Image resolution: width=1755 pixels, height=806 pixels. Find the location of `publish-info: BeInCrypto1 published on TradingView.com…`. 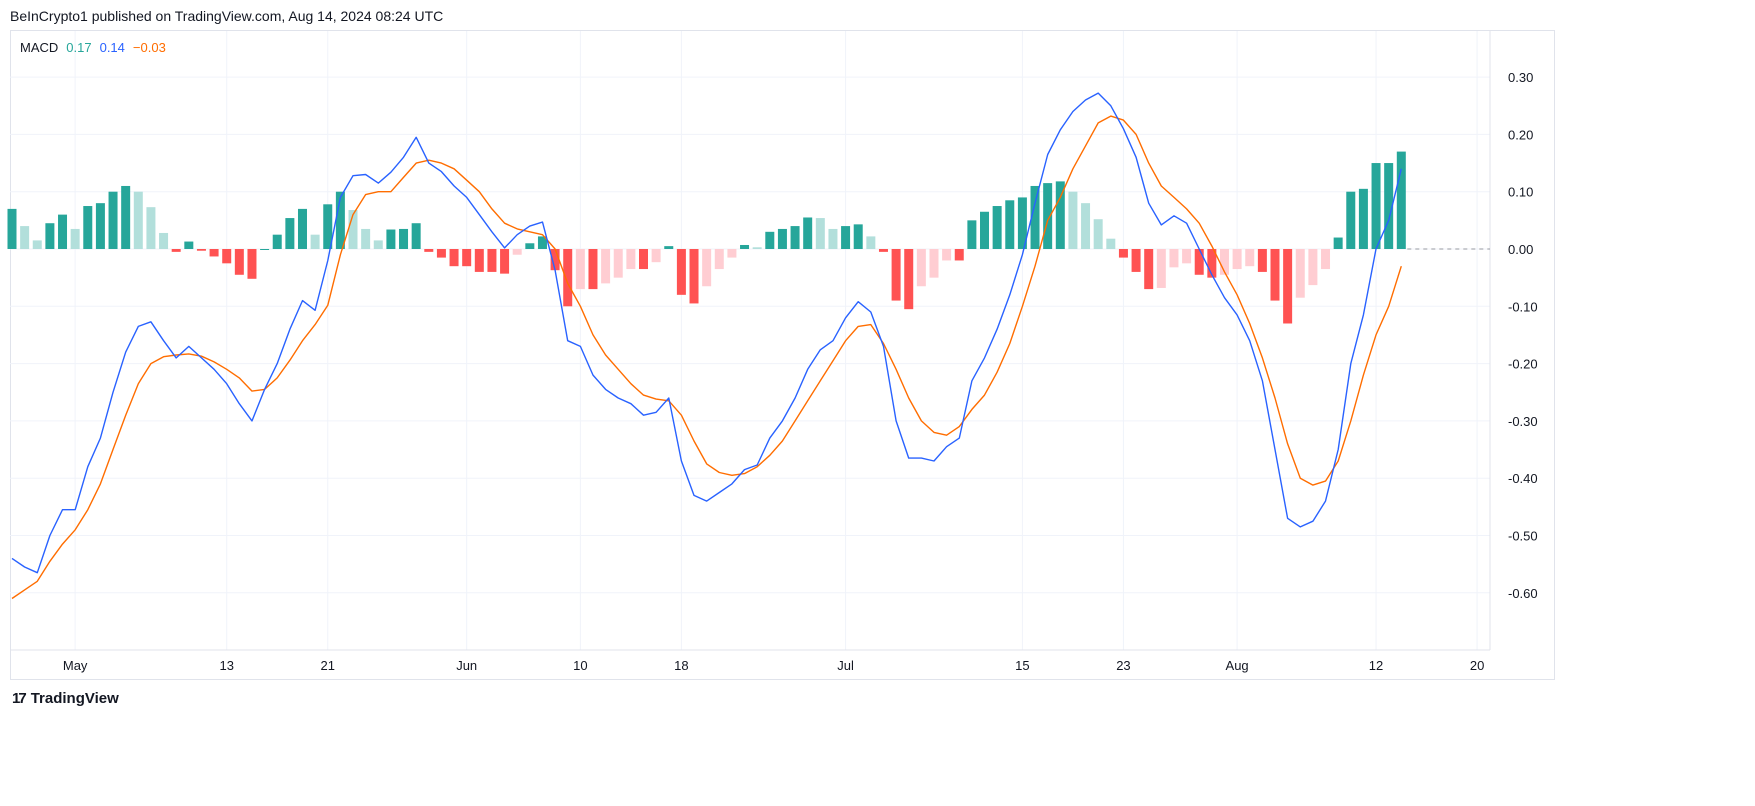

publish-info: BeInCrypto1 published on TradingView.com… is located at coordinates (227, 16).